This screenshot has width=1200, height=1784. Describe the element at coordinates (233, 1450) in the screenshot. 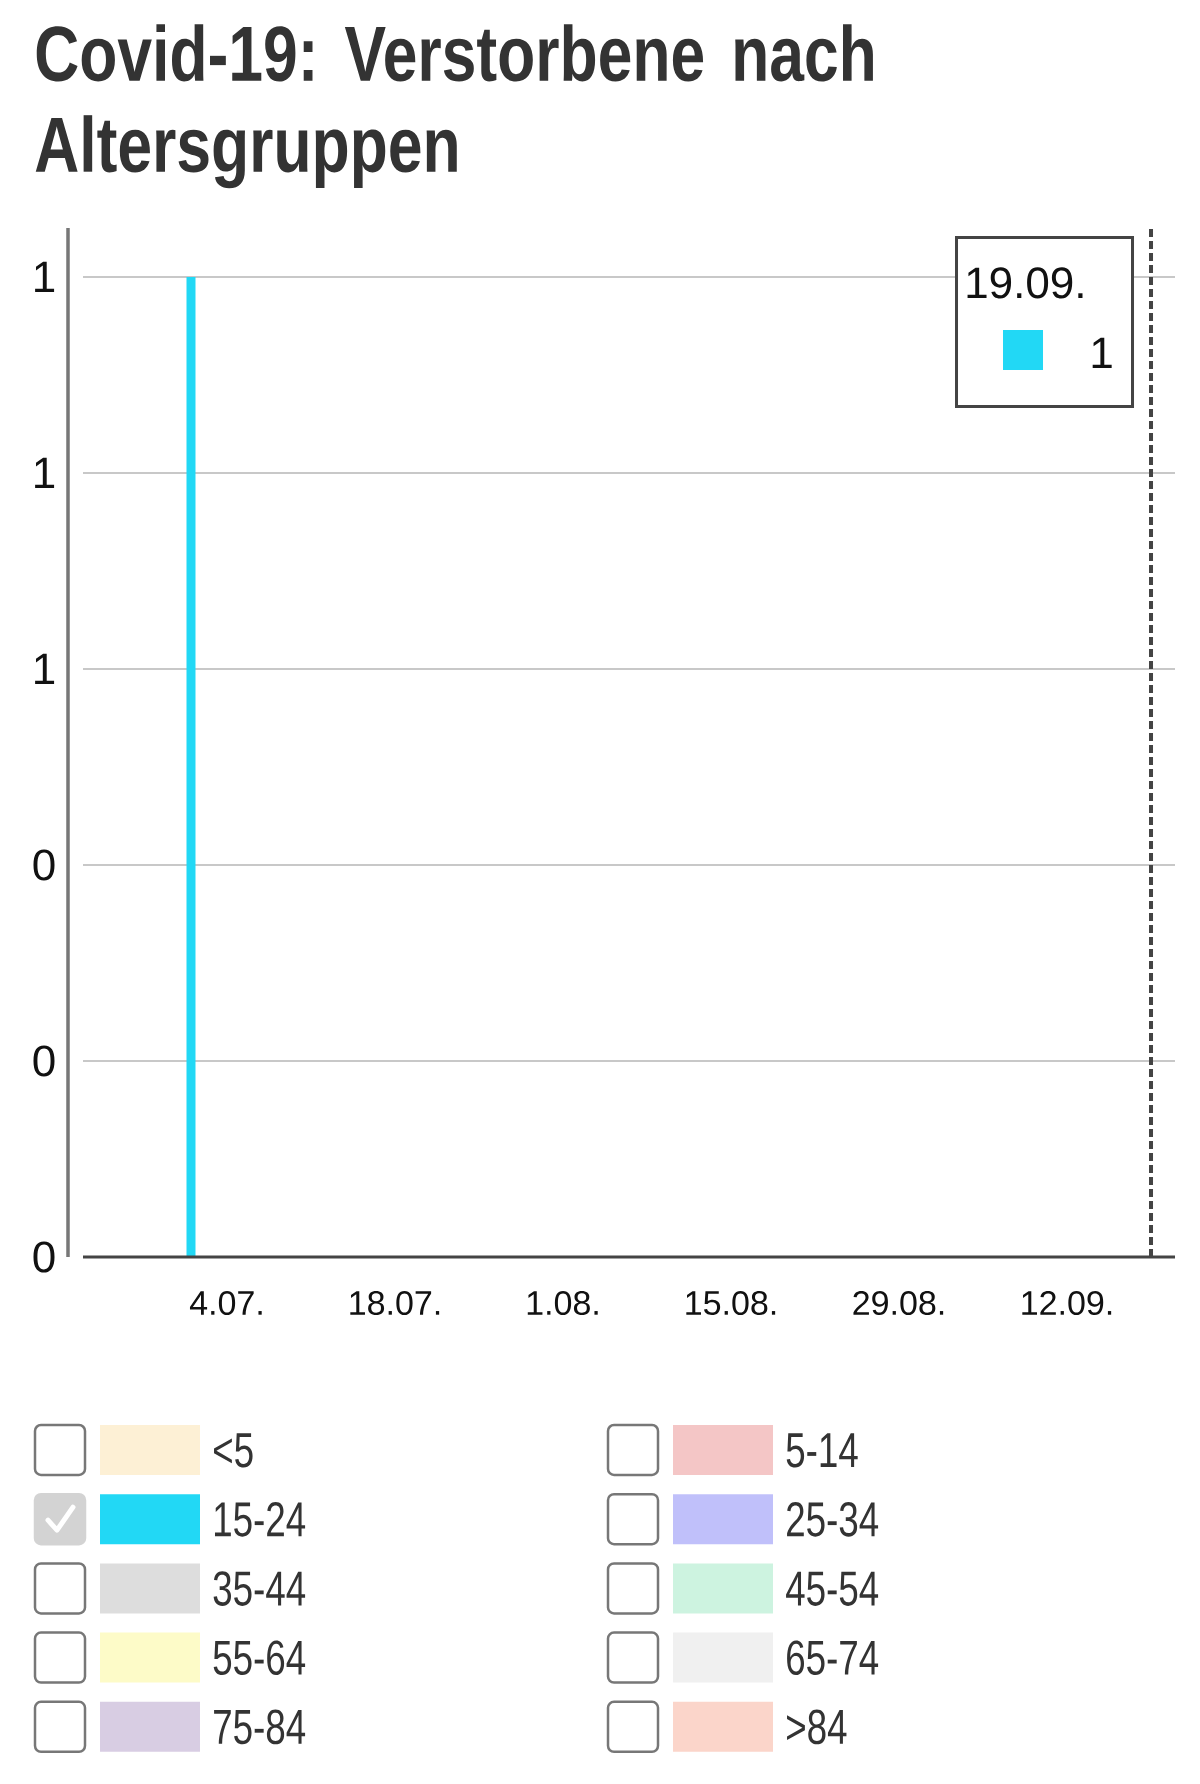

I see `legend-label: <5` at that location.